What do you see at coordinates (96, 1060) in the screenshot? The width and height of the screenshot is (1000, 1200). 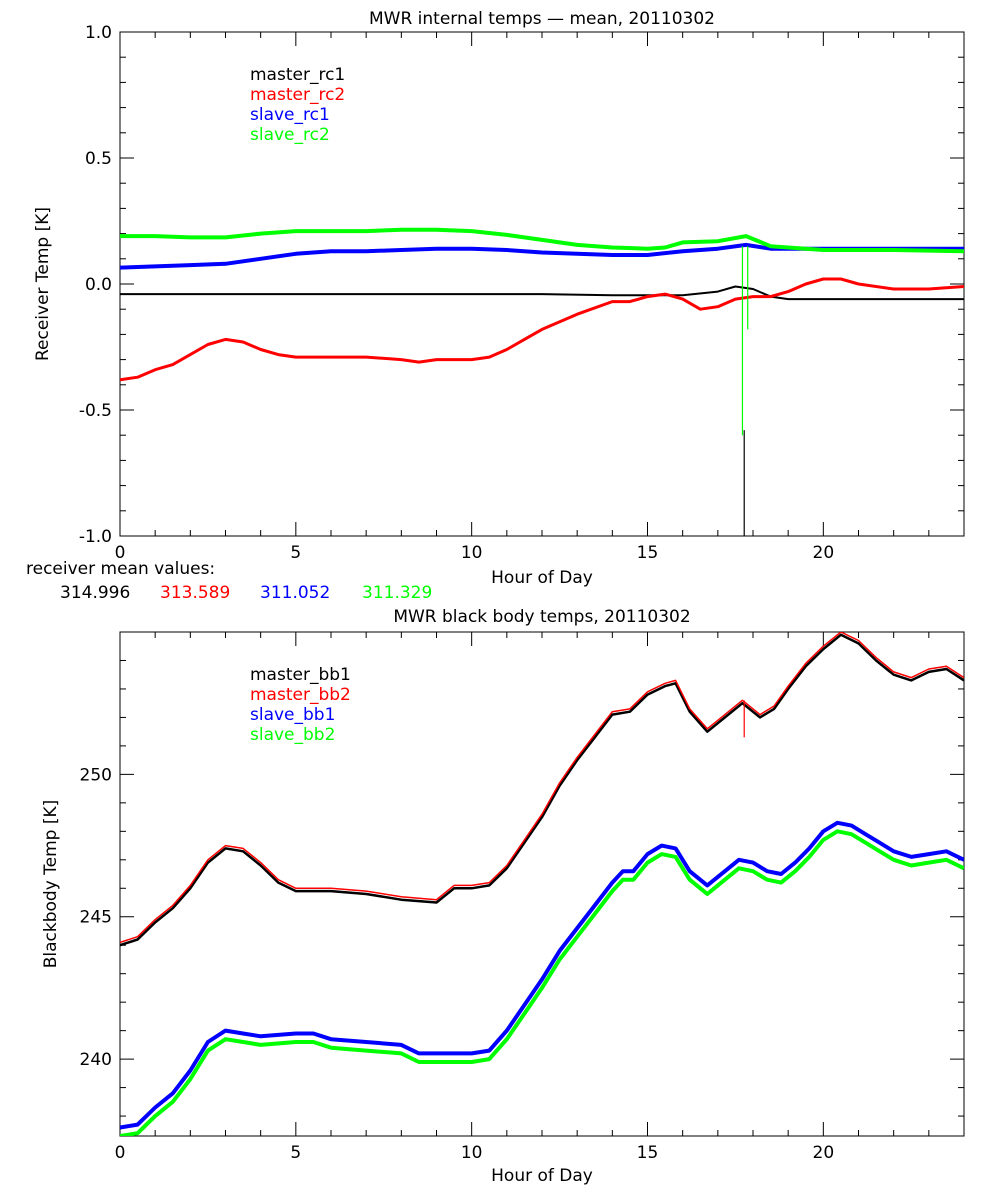 I see `blackbody-y-tick-label: 240` at bounding box center [96, 1060].